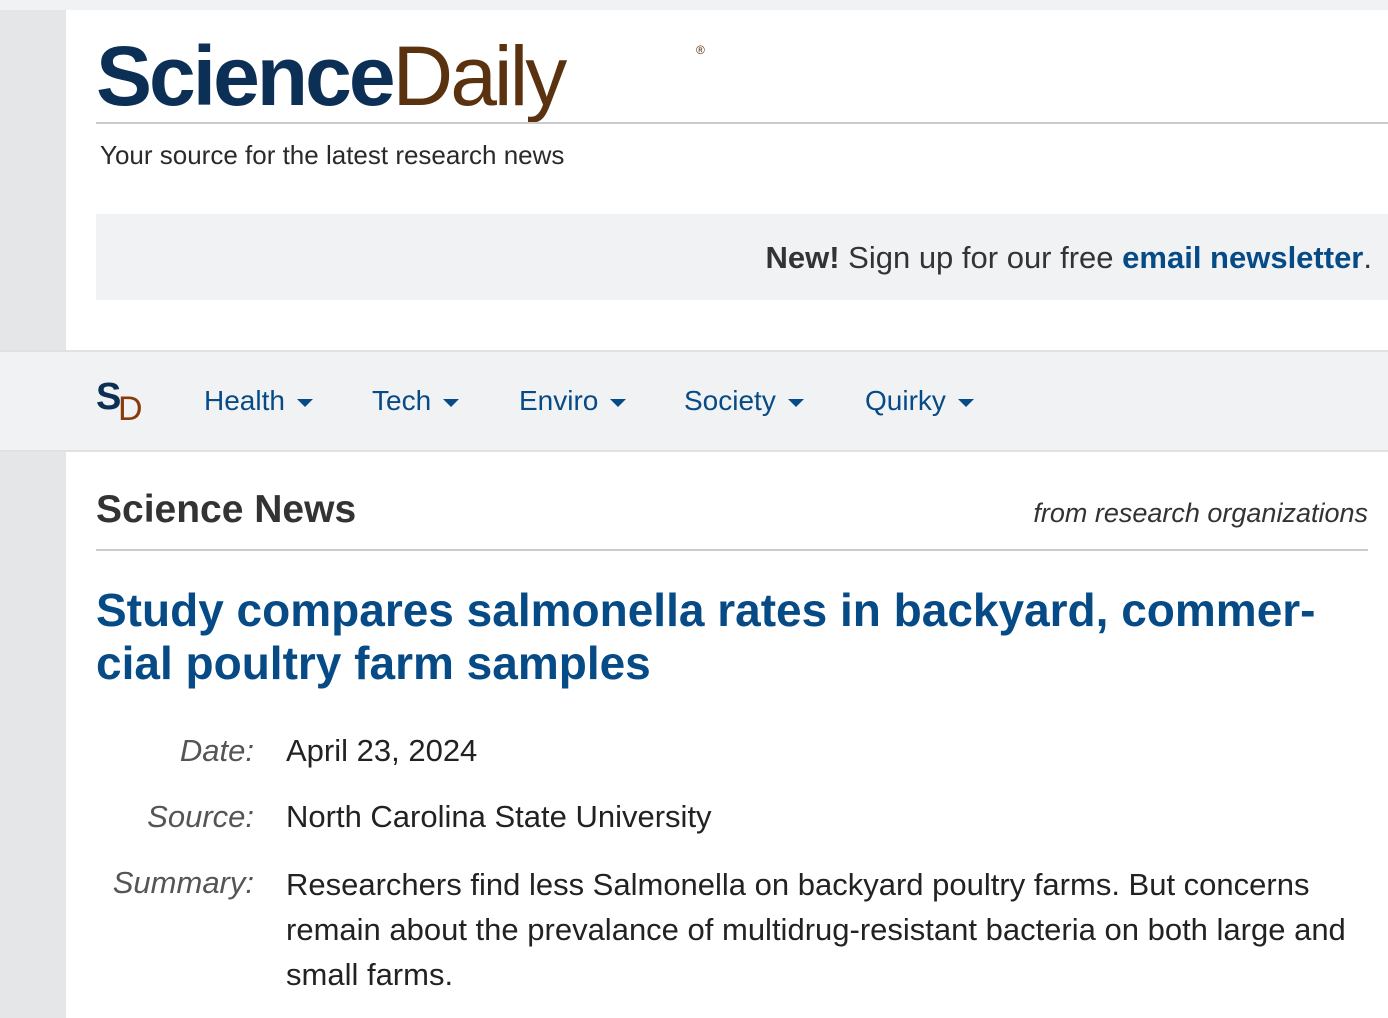 The width and height of the screenshot is (1388, 1018). I want to click on nav-health: Health, so click(258, 401).